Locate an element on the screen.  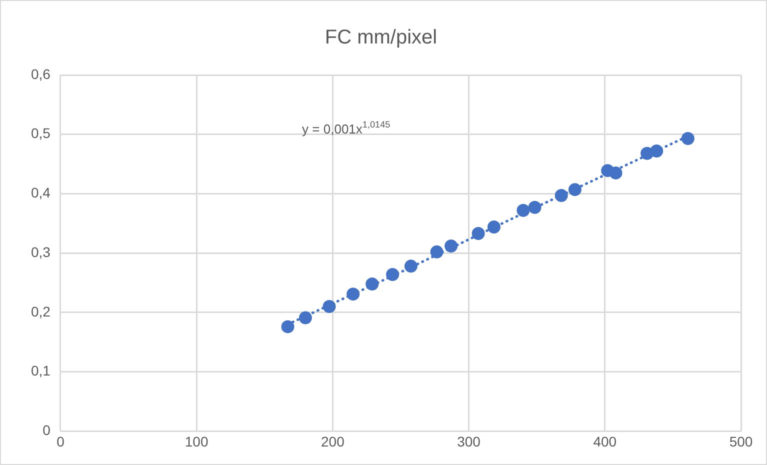
x-tick-label: 100 is located at coordinates (196, 441).